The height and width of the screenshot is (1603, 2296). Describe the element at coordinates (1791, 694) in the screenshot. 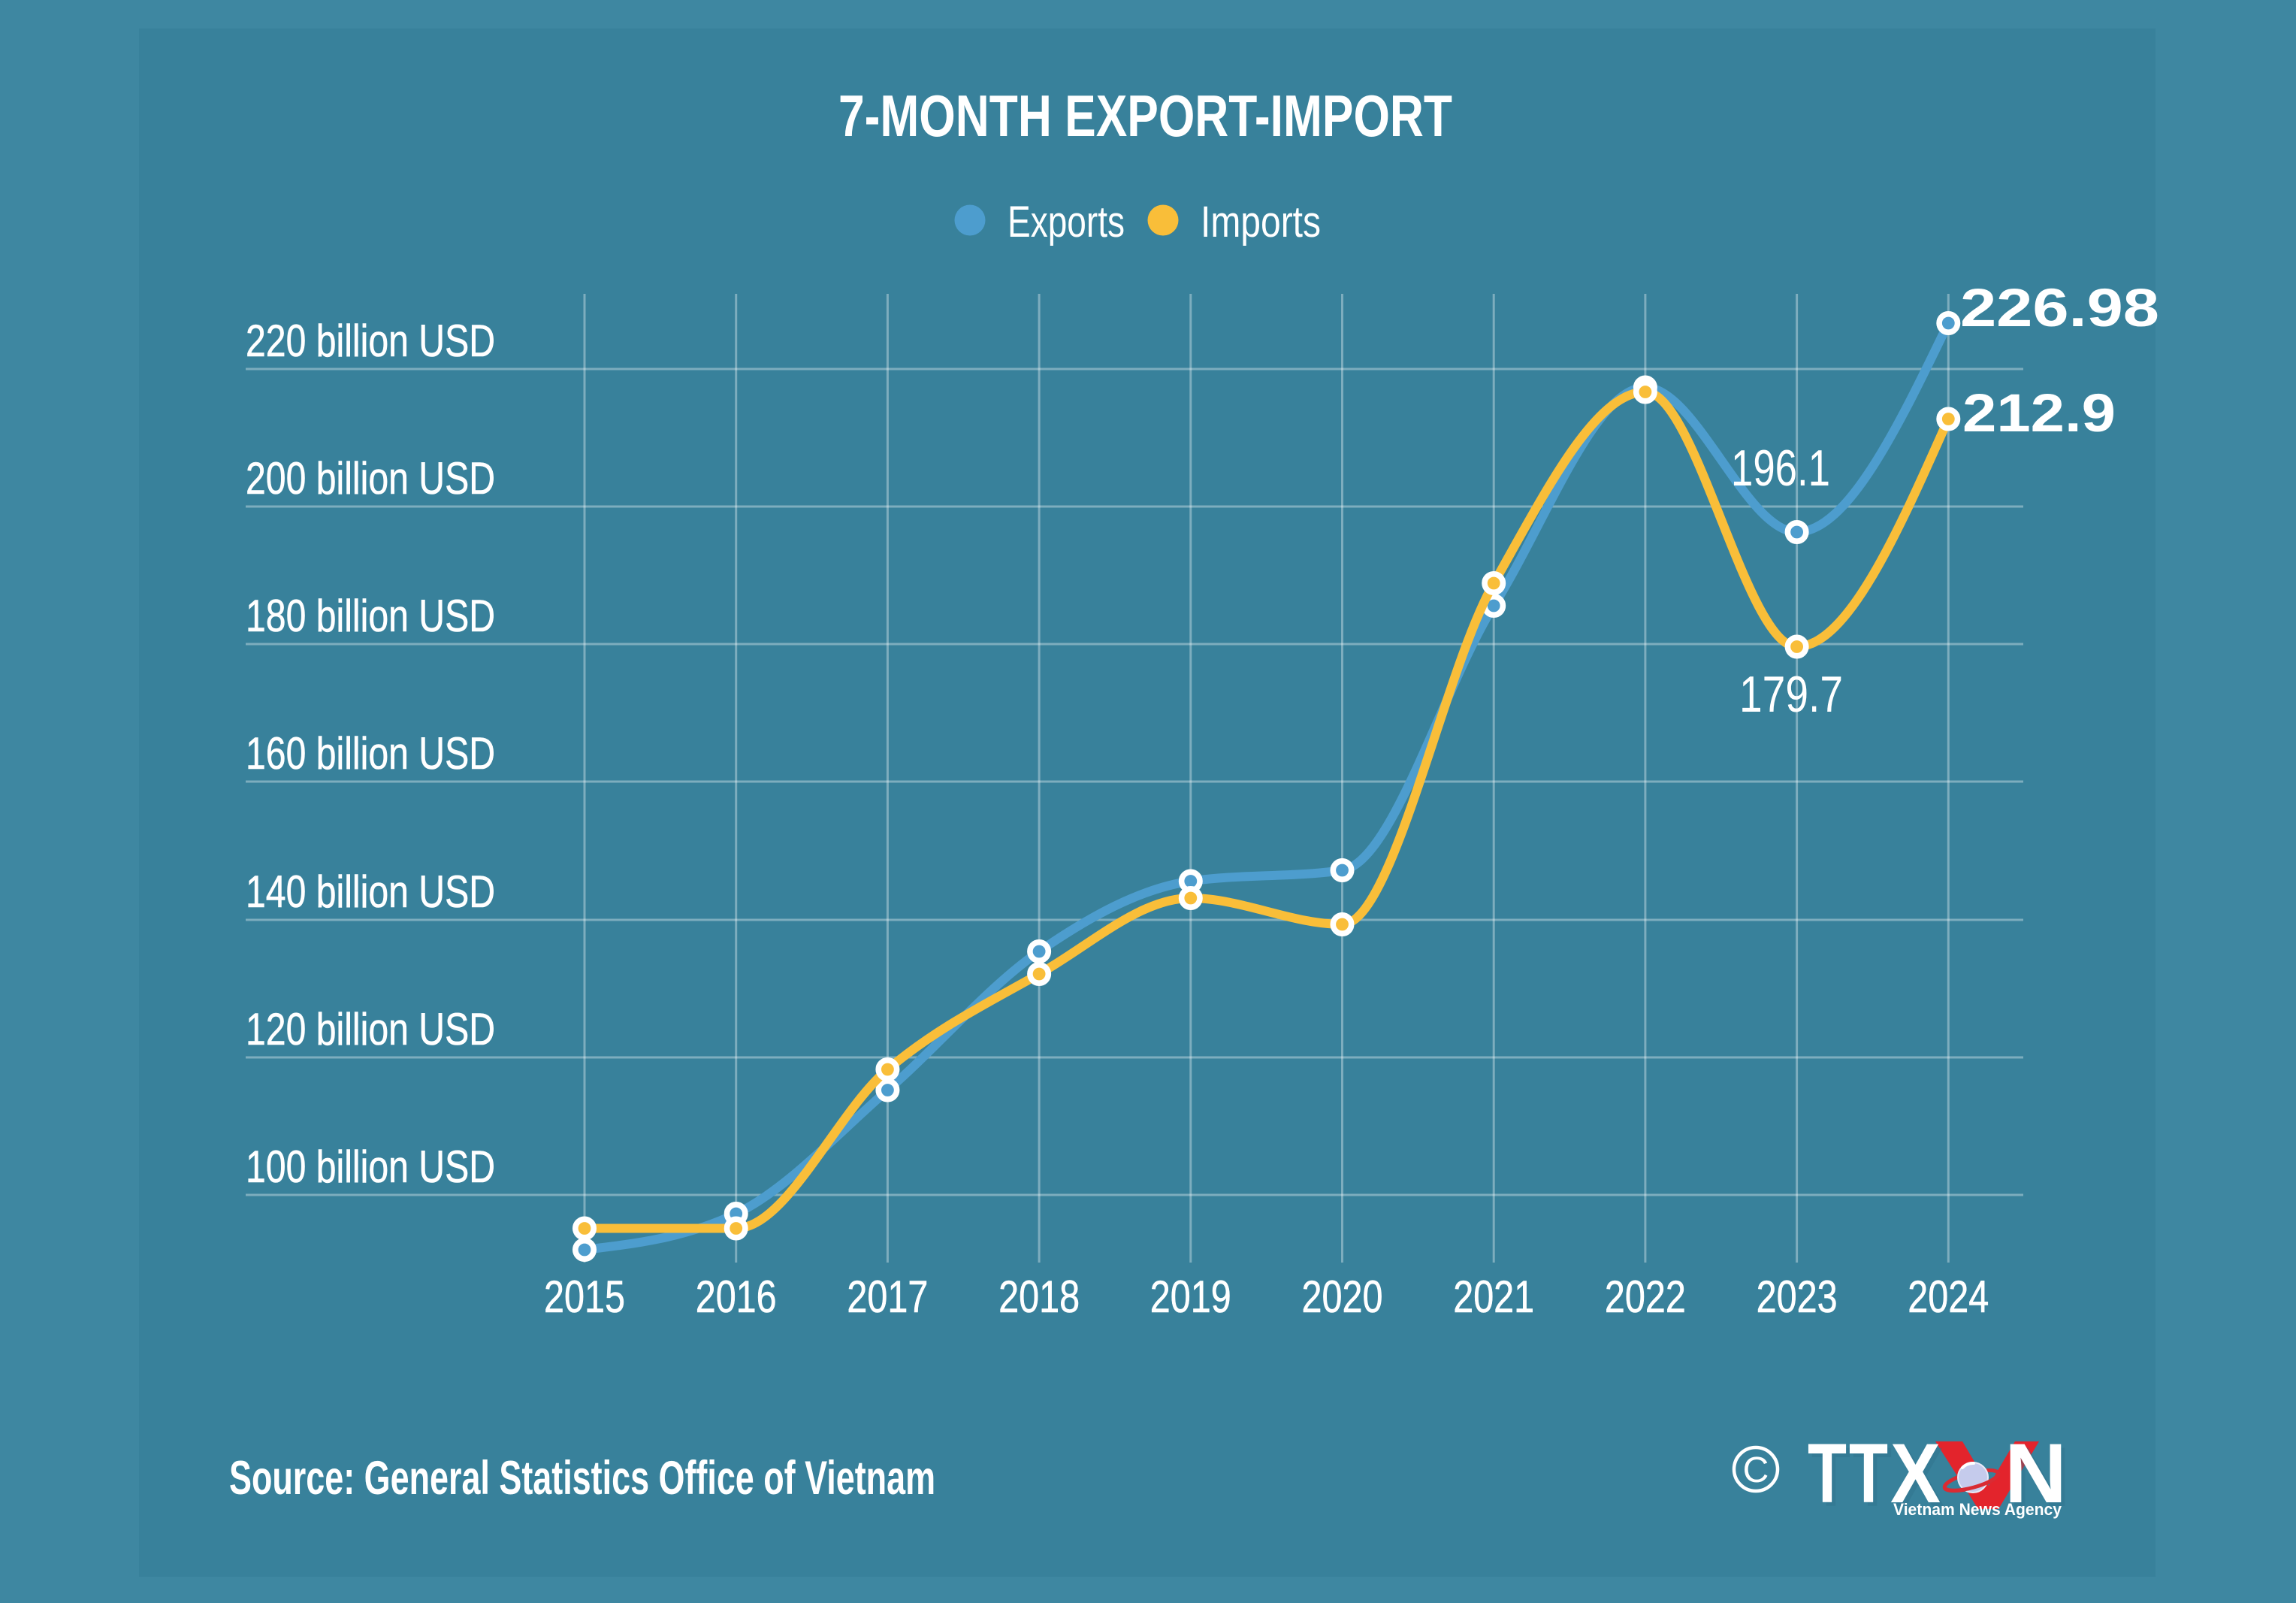

I see `svg-text: 179.7` at that location.